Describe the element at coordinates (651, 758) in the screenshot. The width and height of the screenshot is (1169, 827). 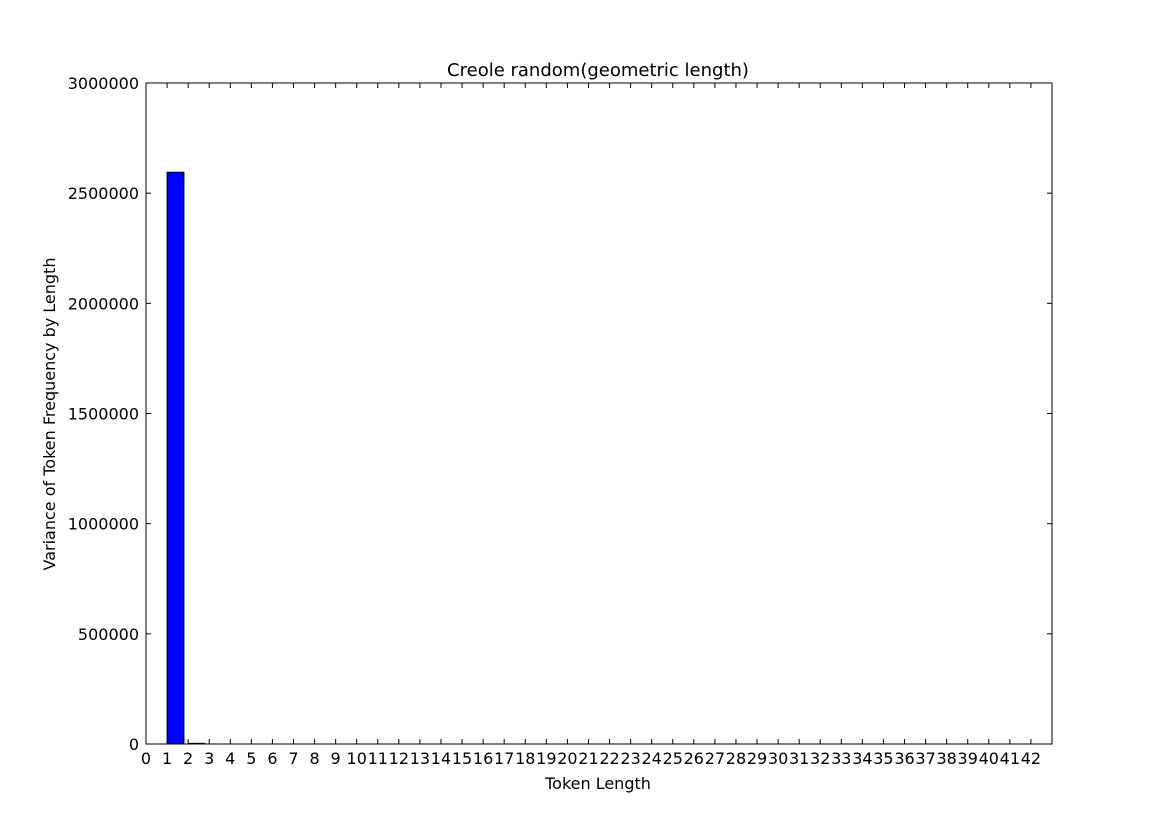
I see `x-tick-label: 24` at that location.